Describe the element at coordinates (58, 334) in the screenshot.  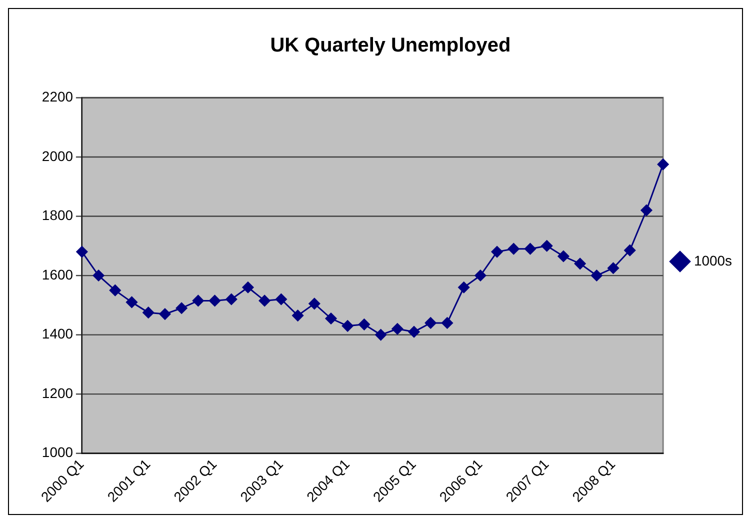
I see `y-tick-label: 1400` at that location.